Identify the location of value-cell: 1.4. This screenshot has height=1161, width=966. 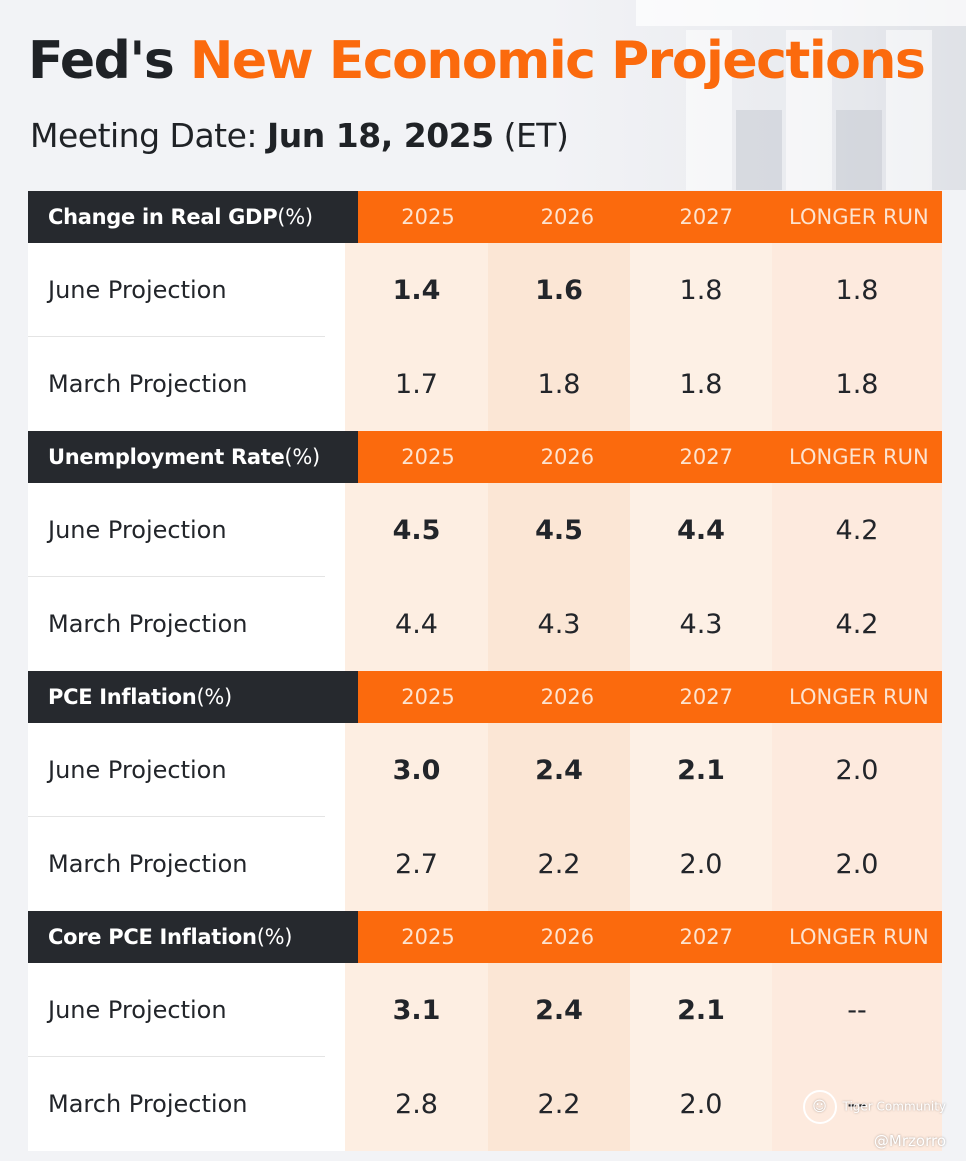
(416, 290).